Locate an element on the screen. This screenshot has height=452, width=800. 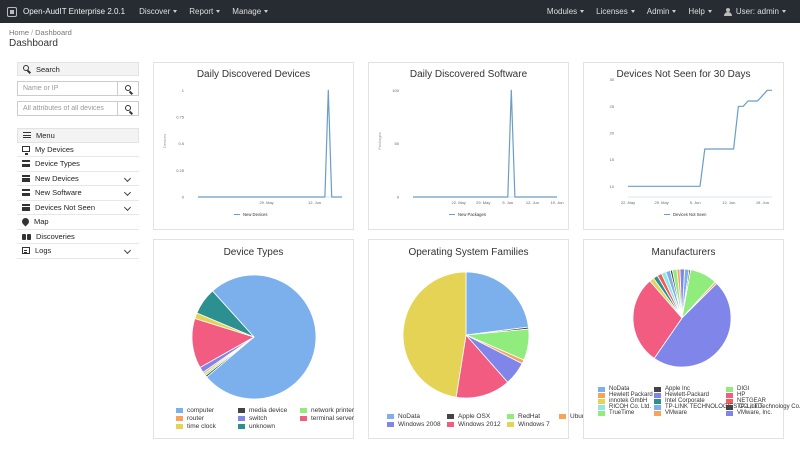
nav-modules: Modules is located at coordinates (565, 11).